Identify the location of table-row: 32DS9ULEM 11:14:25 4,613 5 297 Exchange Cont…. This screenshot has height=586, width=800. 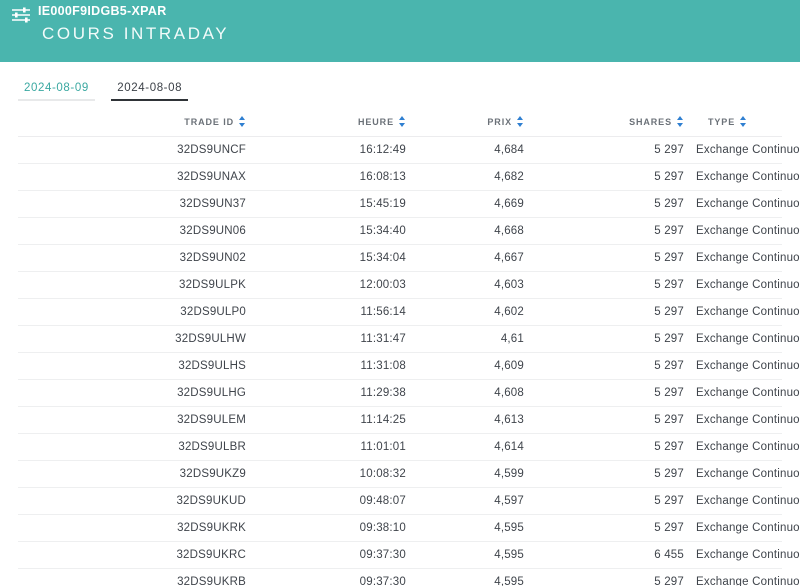
(409, 420).